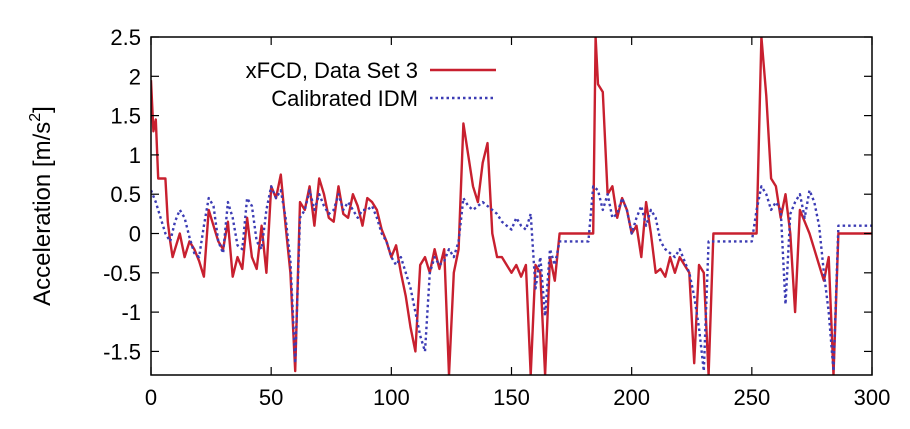 The width and height of the screenshot is (910, 429). Describe the element at coordinates (35, 117) in the screenshot. I see `y-axis-label-superscript: 2` at that location.